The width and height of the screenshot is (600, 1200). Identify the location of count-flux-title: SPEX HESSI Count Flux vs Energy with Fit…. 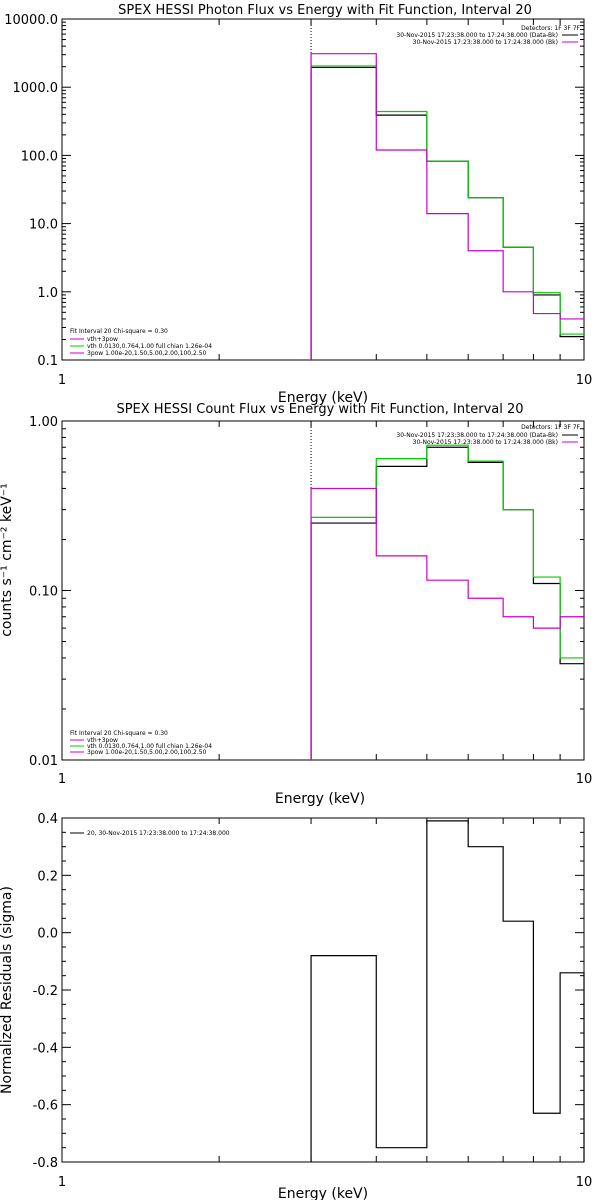
(319, 409).